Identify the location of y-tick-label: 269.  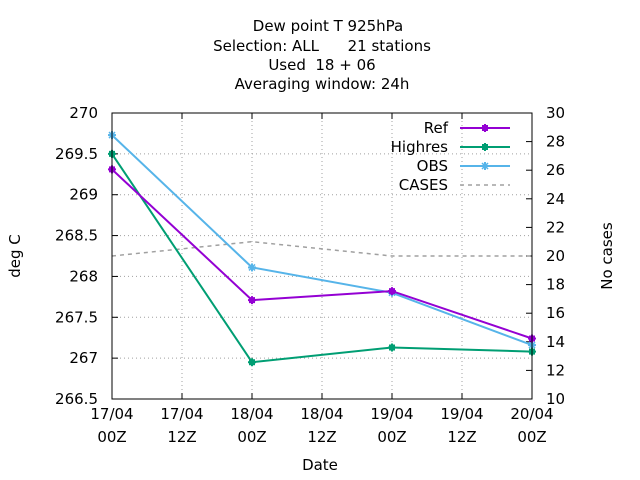
(83, 195).